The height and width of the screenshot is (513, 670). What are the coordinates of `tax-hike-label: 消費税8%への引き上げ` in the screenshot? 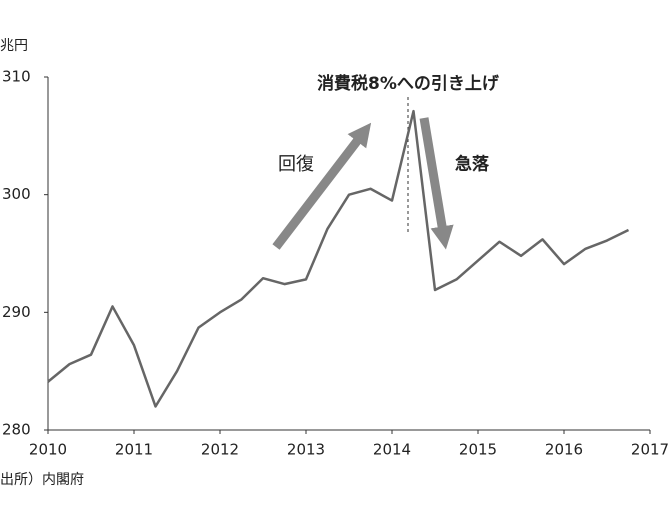 It's located at (408, 83).